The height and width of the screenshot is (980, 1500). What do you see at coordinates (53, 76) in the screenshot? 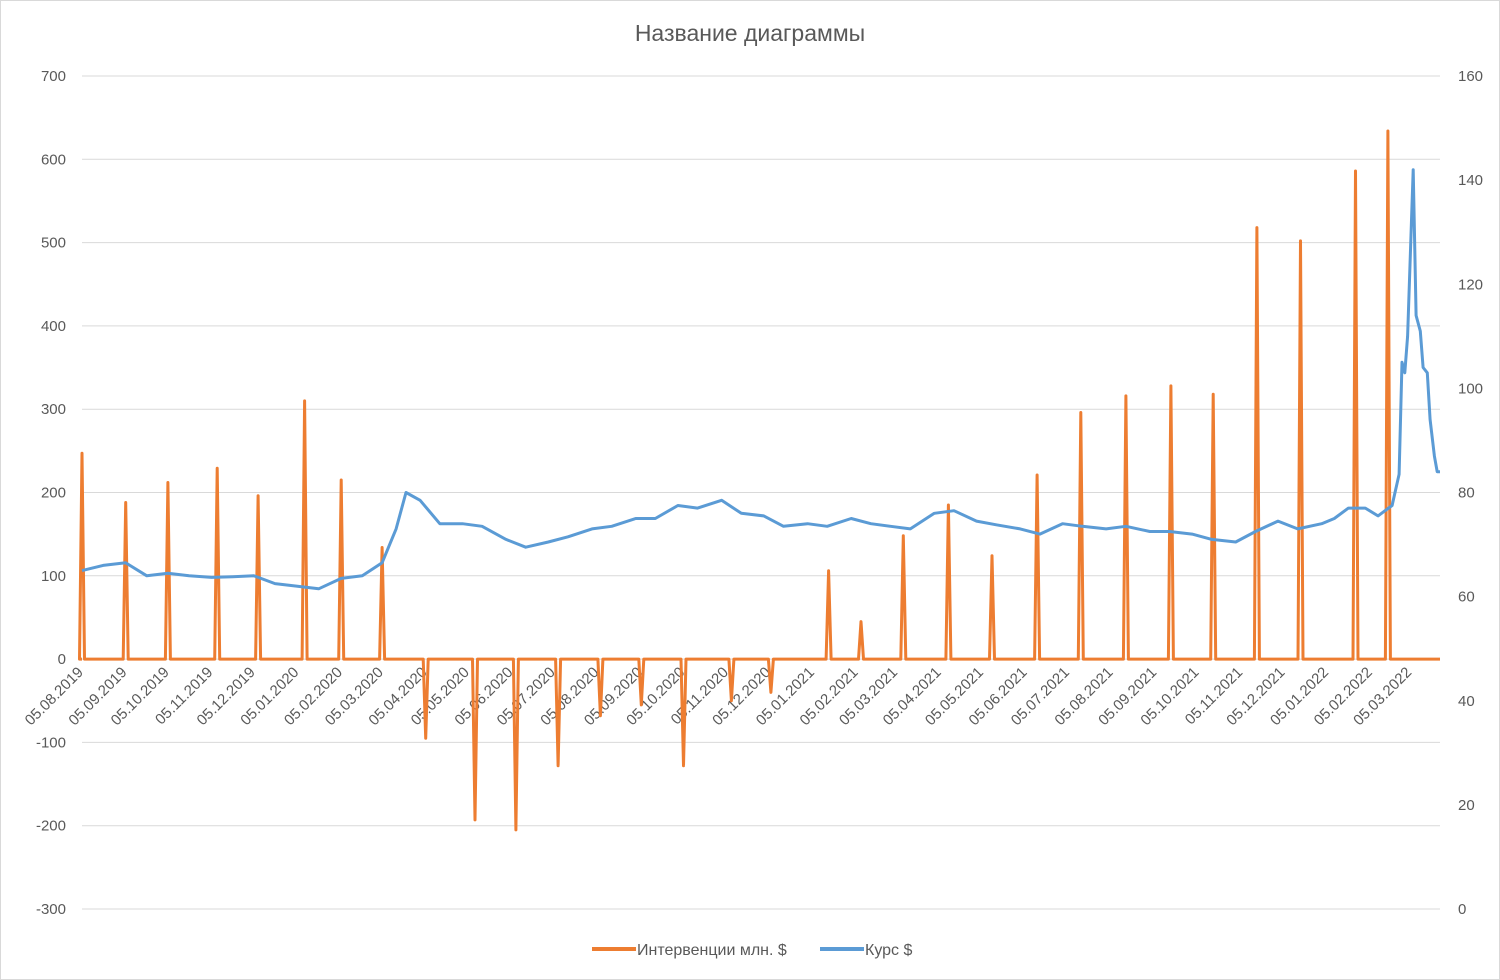
I see `y-left-tick-label: 700` at bounding box center [53, 76].